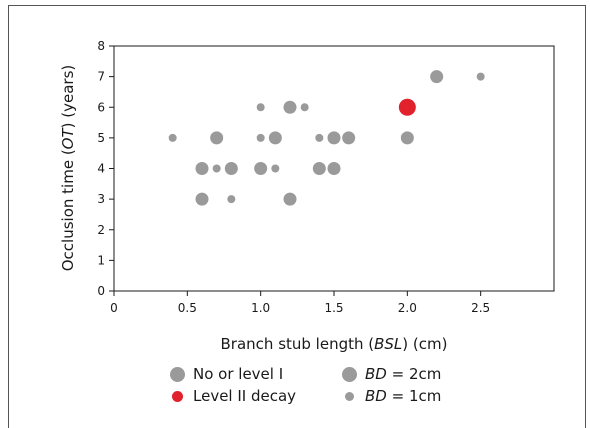  I want to click on legend-entry-level-ii-decay: Level II decay, so click(233, 396).